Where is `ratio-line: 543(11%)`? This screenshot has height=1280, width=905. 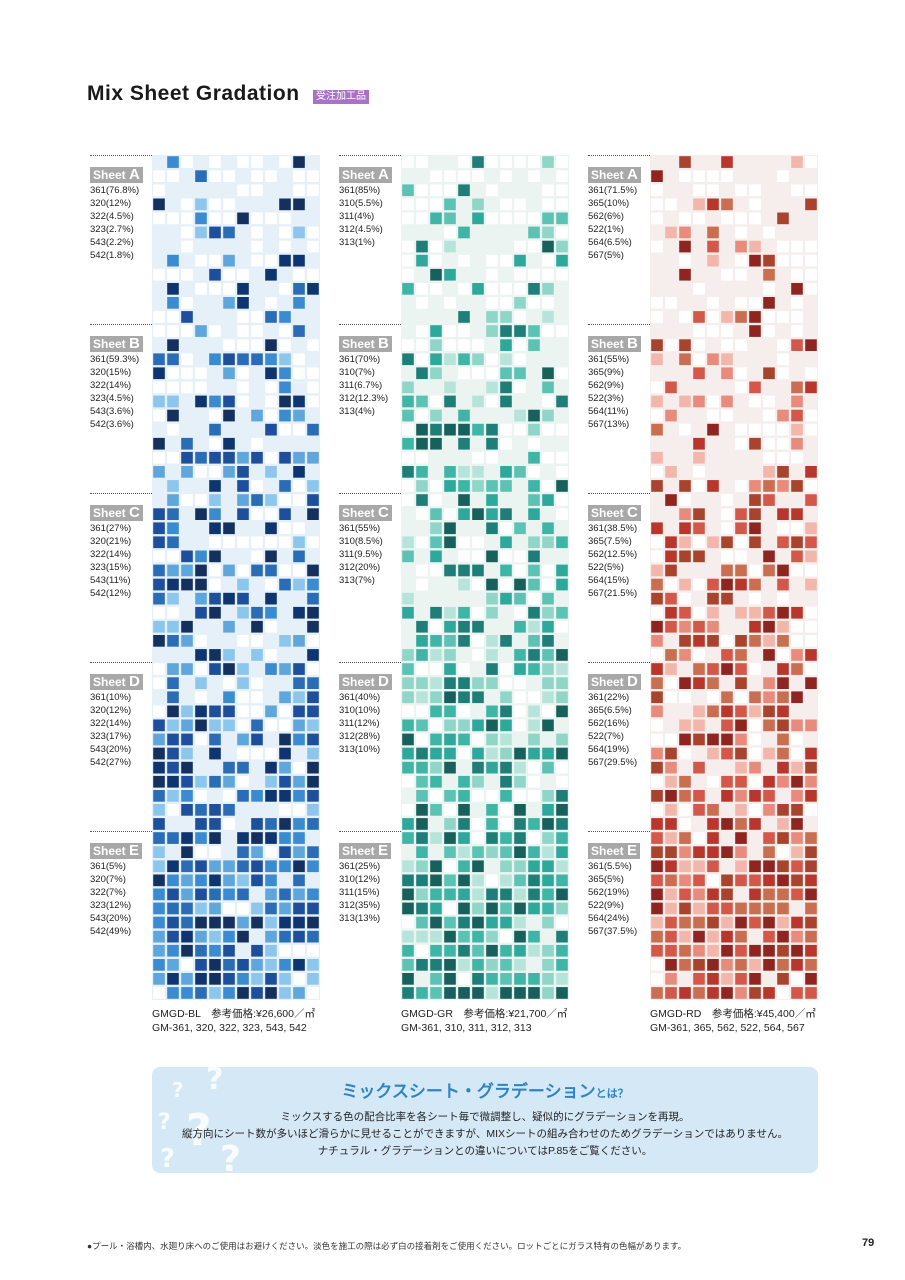
ratio-line: 543(11%) is located at coordinates (110, 580).